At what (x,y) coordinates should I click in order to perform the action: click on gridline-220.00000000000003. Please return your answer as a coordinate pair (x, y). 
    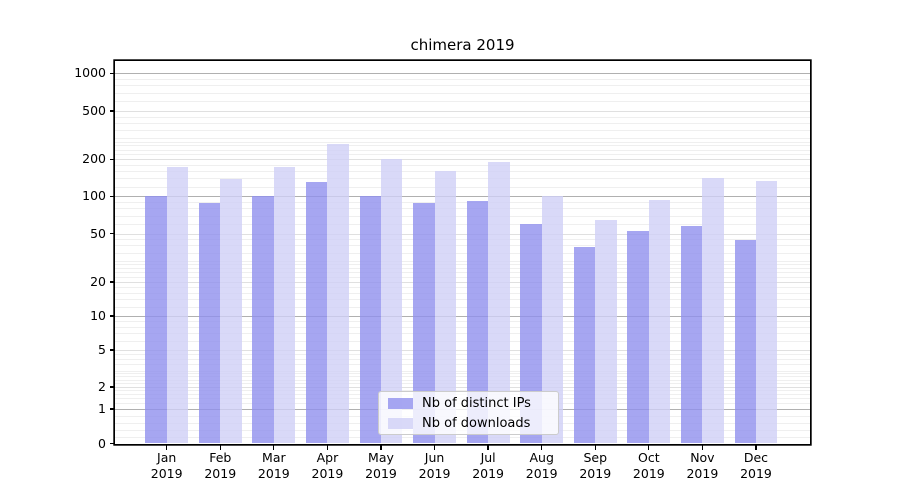
    Looking at the image, I should click on (462, 155).